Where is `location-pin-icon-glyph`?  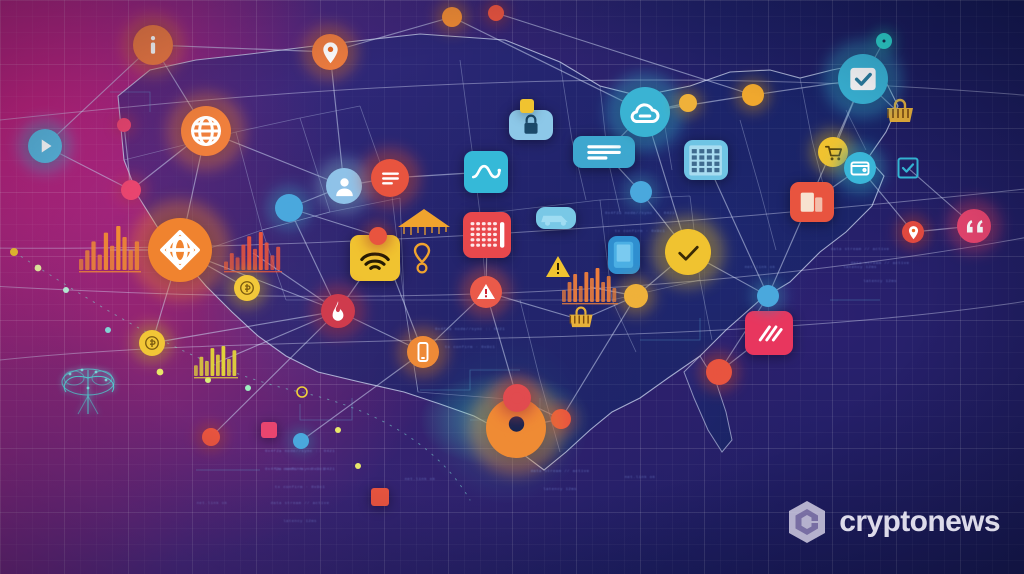 location-pin-icon-glyph is located at coordinates (330, 52).